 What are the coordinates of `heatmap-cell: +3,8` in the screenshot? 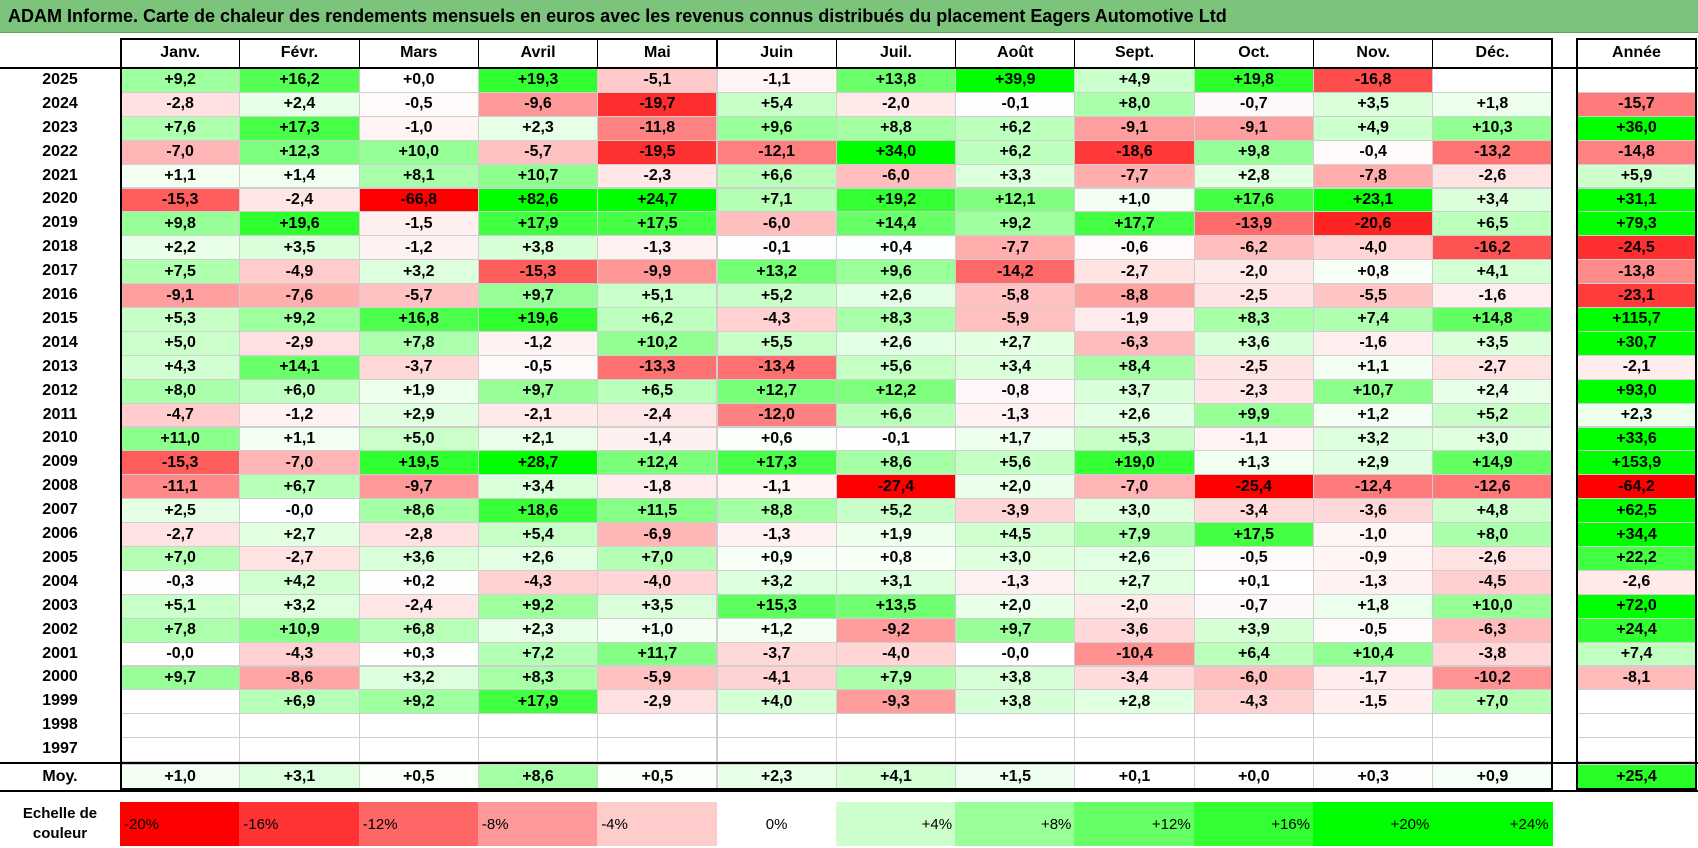 It's located at (1015, 678).